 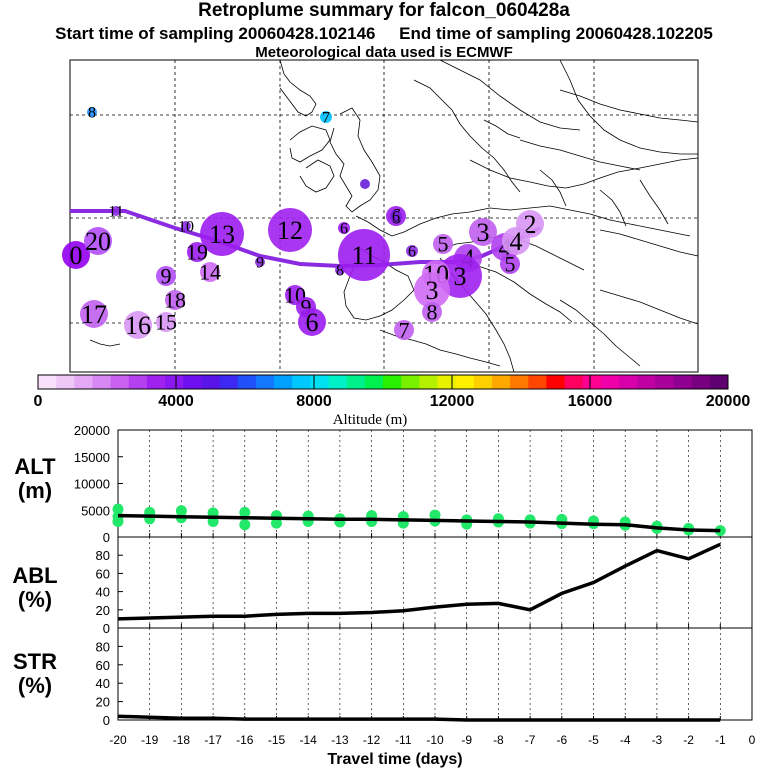 I want to click on cluster-bubble: 7, so click(x=326, y=118).